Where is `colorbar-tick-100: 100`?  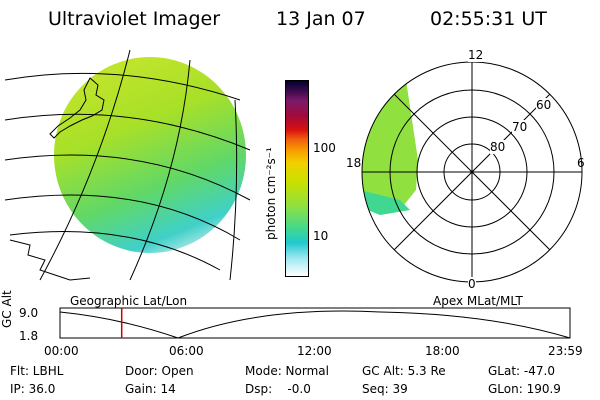
colorbar-tick-100: 100 is located at coordinates (324, 148).